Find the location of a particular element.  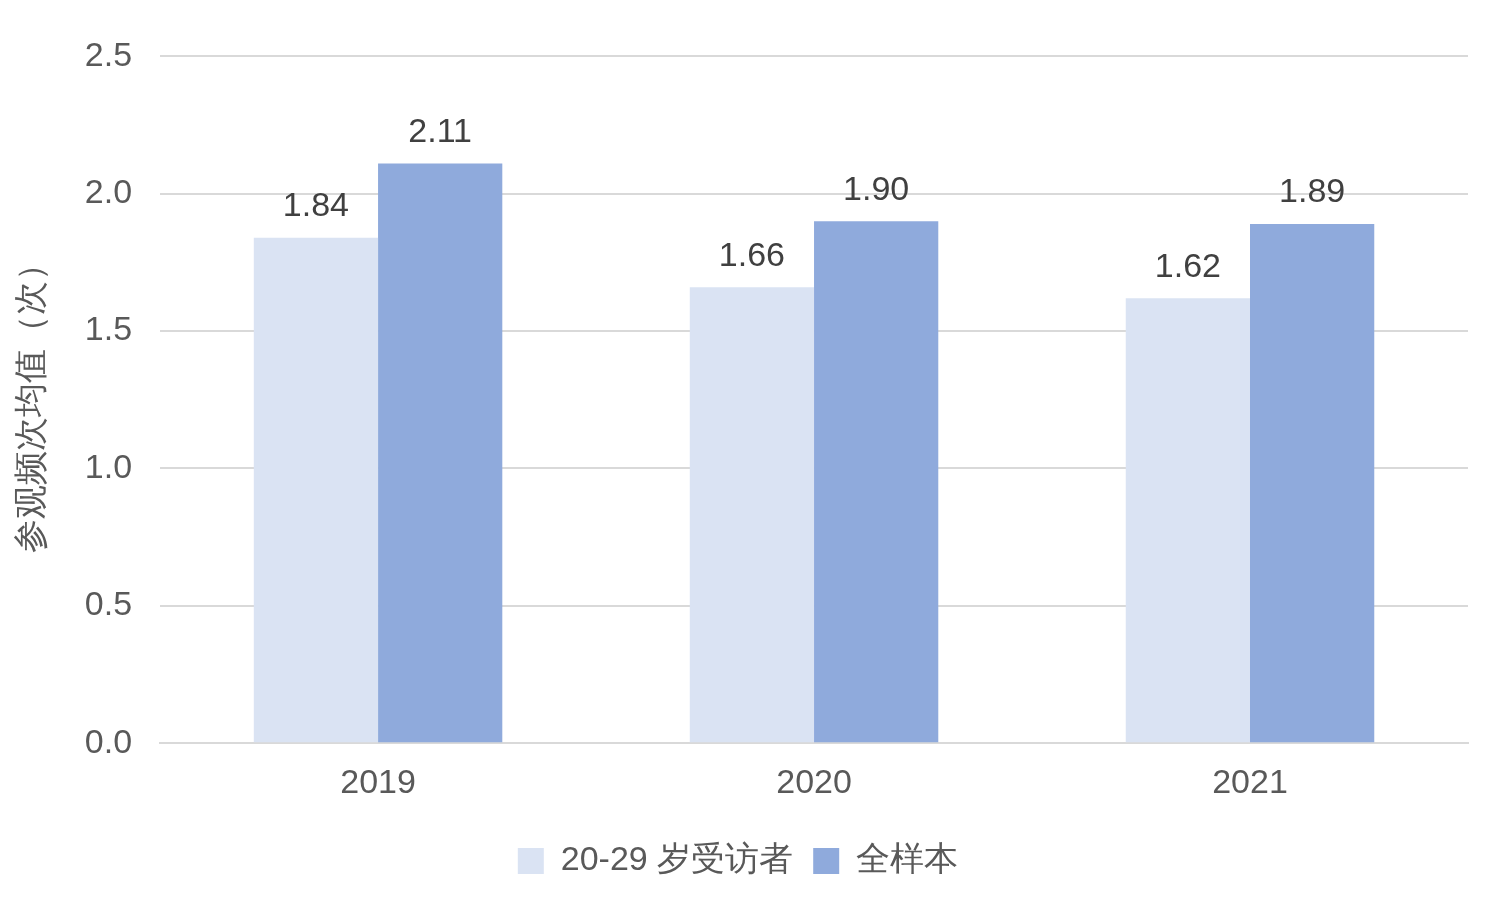

y-axis-title: 参观频次均值（次） is located at coordinates (29, 399).